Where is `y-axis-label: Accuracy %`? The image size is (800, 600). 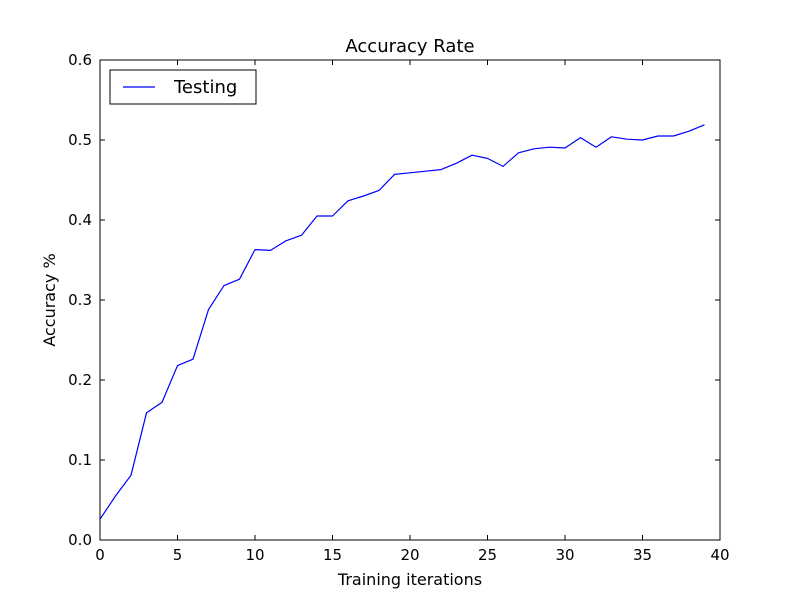 y-axis-label: Accuracy % is located at coordinates (49, 299).